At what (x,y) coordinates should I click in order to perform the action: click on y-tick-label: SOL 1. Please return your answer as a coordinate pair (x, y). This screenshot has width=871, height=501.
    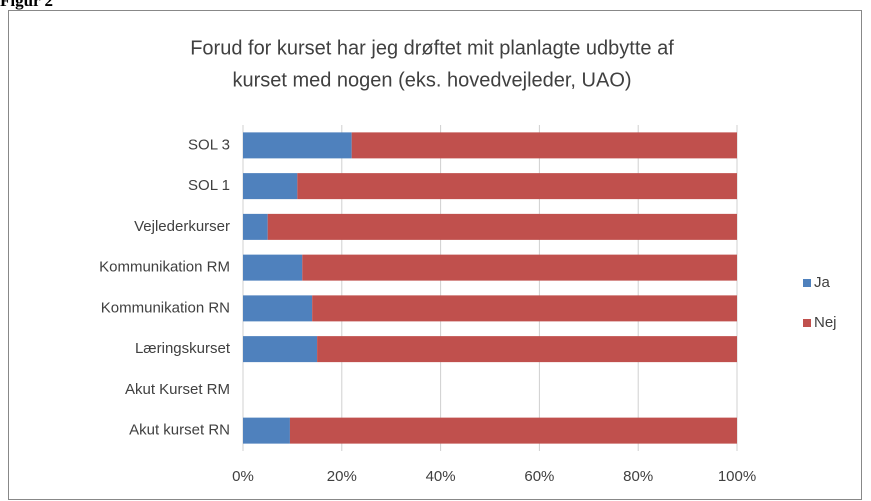
    Looking at the image, I should click on (209, 185).